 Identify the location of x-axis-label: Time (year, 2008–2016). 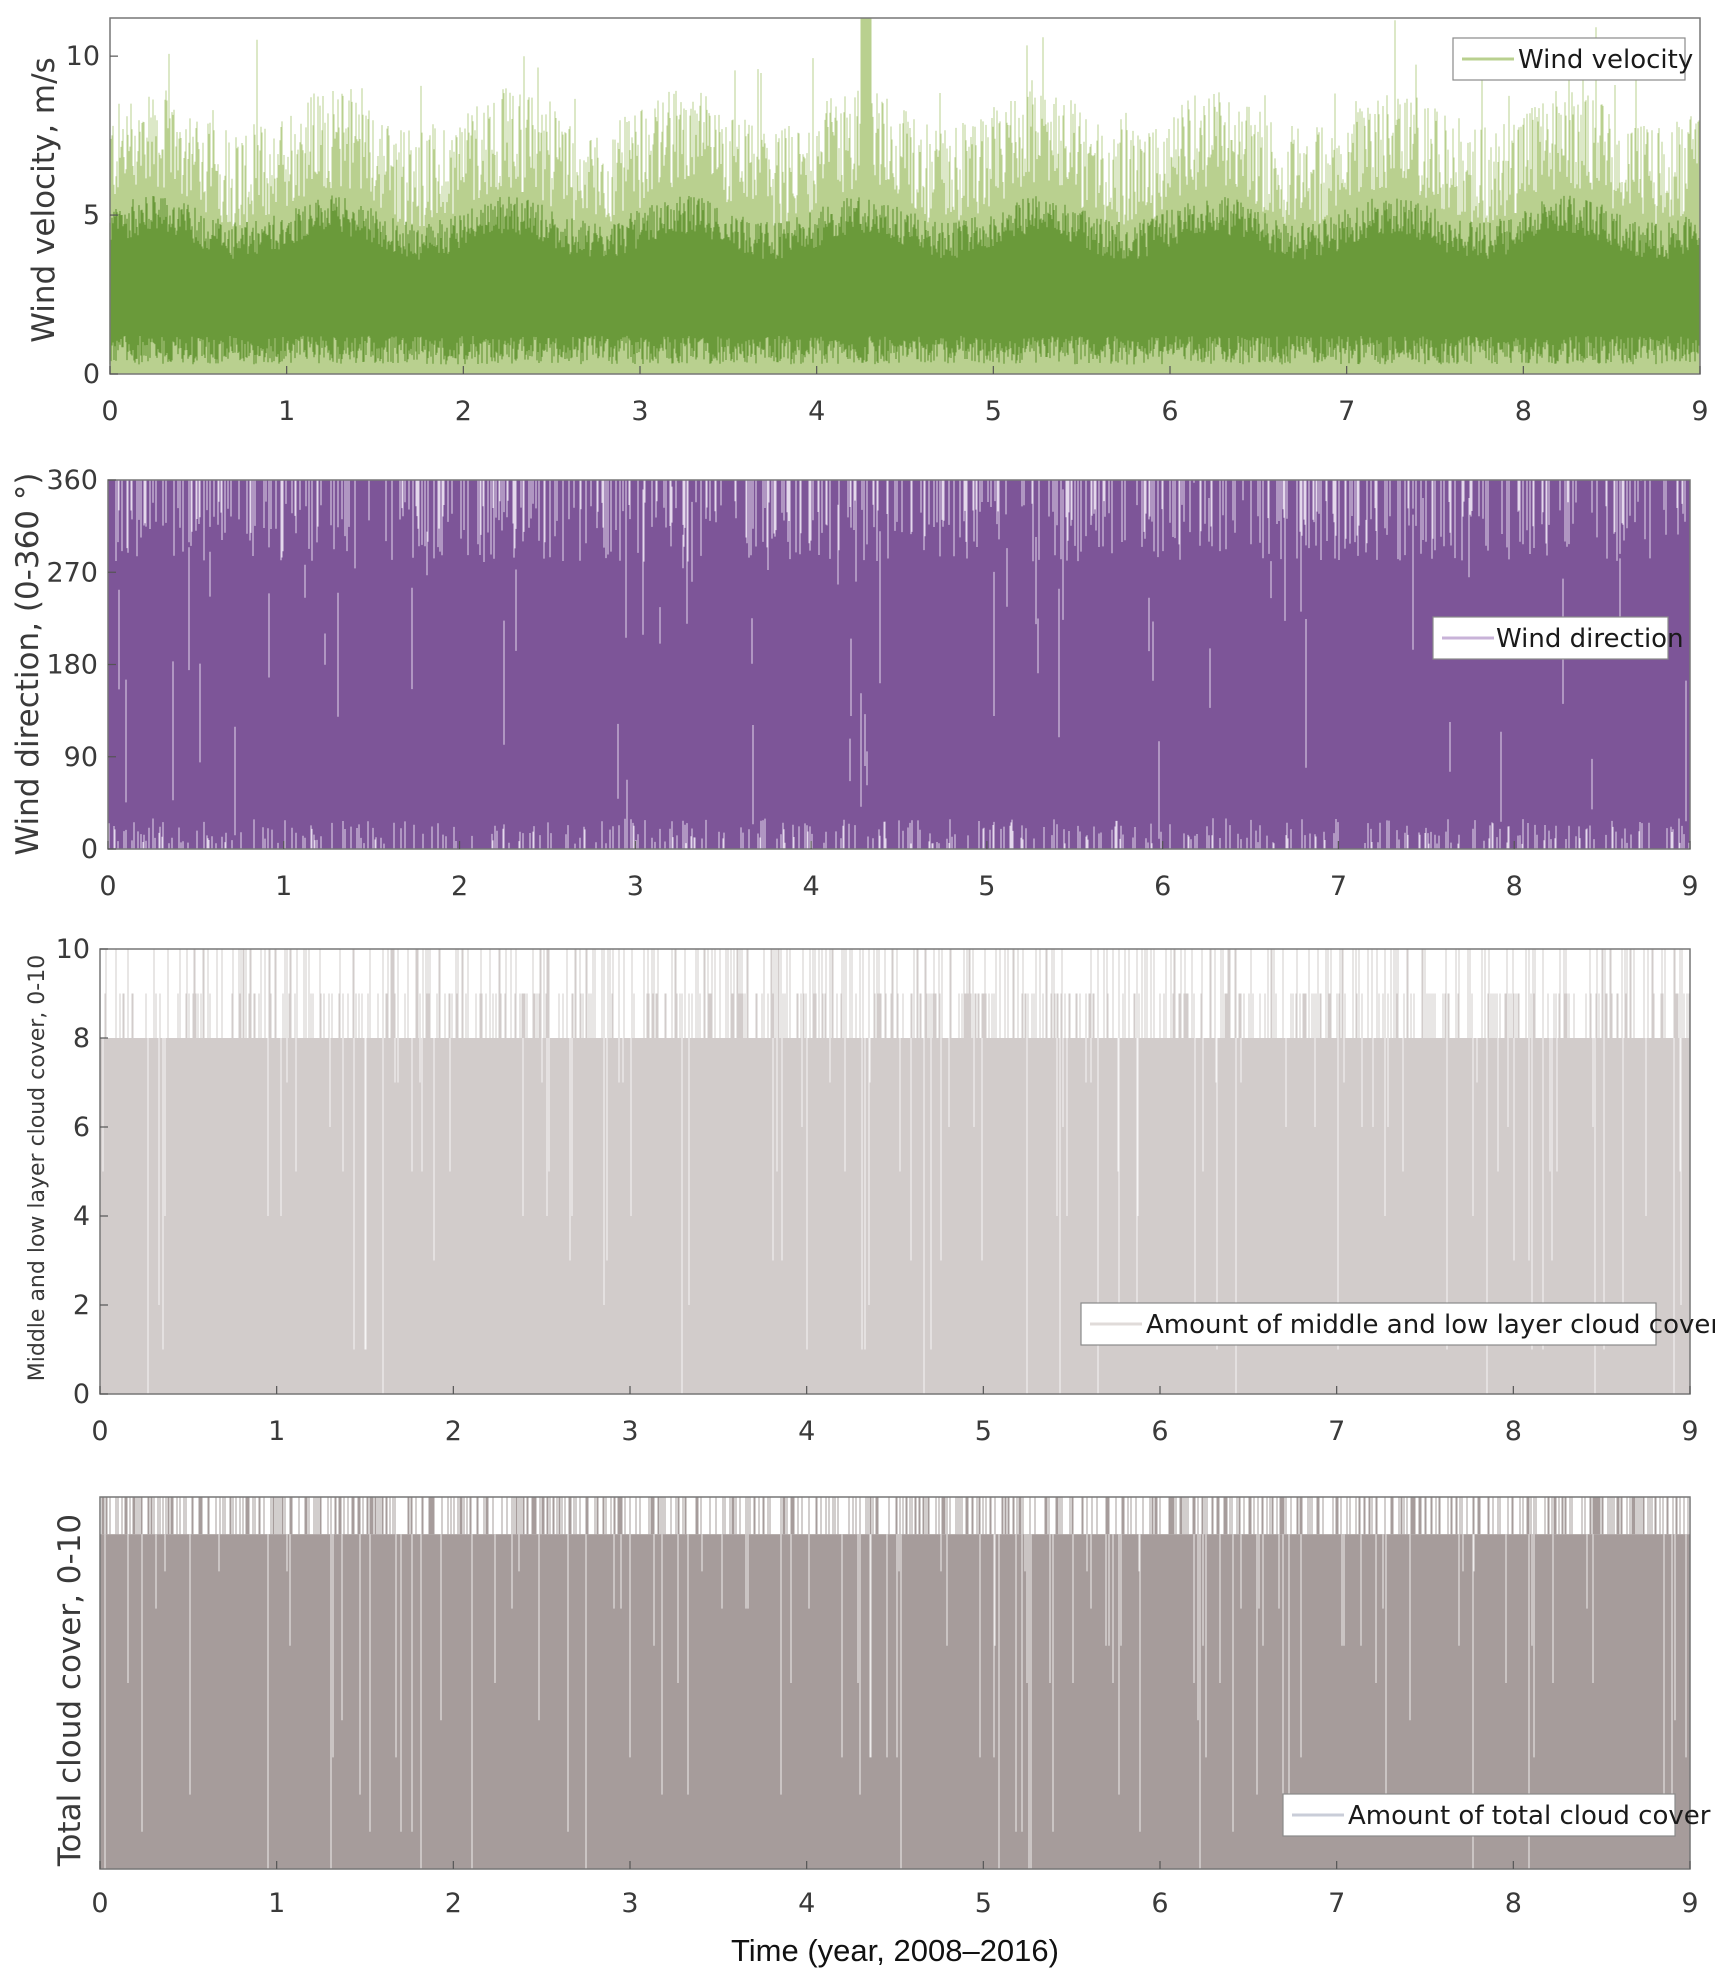
(895, 1950).